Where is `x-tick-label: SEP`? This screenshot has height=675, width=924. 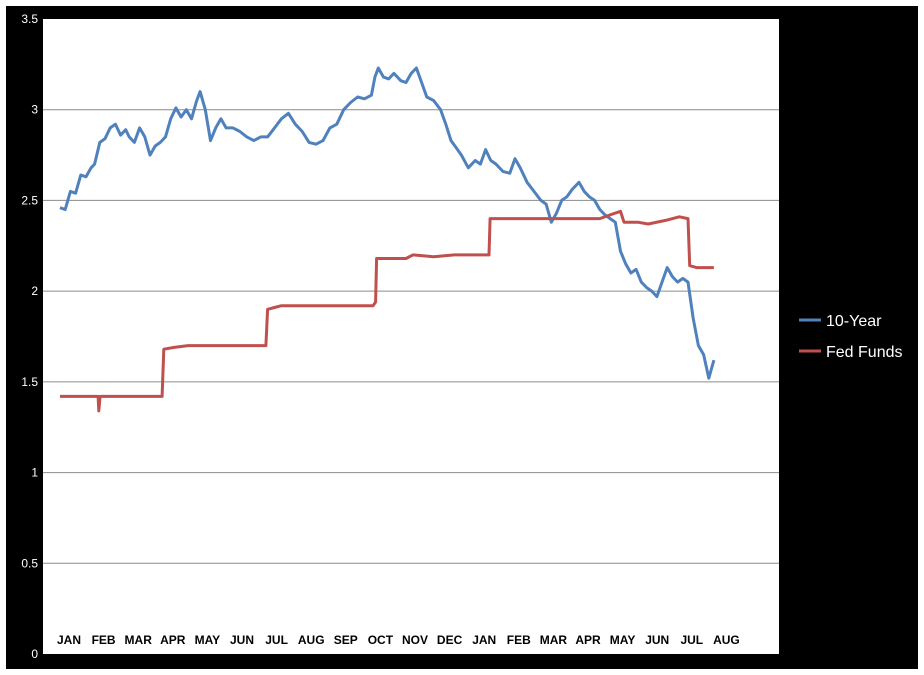 x-tick-label: SEP is located at coordinates (346, 640).